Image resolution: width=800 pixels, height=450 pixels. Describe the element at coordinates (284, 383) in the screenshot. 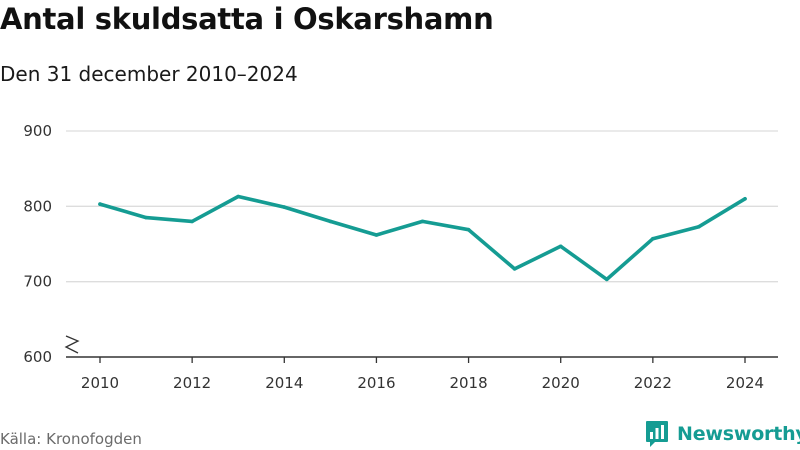

I see `x-tick-label-2014: 2014` at that location.